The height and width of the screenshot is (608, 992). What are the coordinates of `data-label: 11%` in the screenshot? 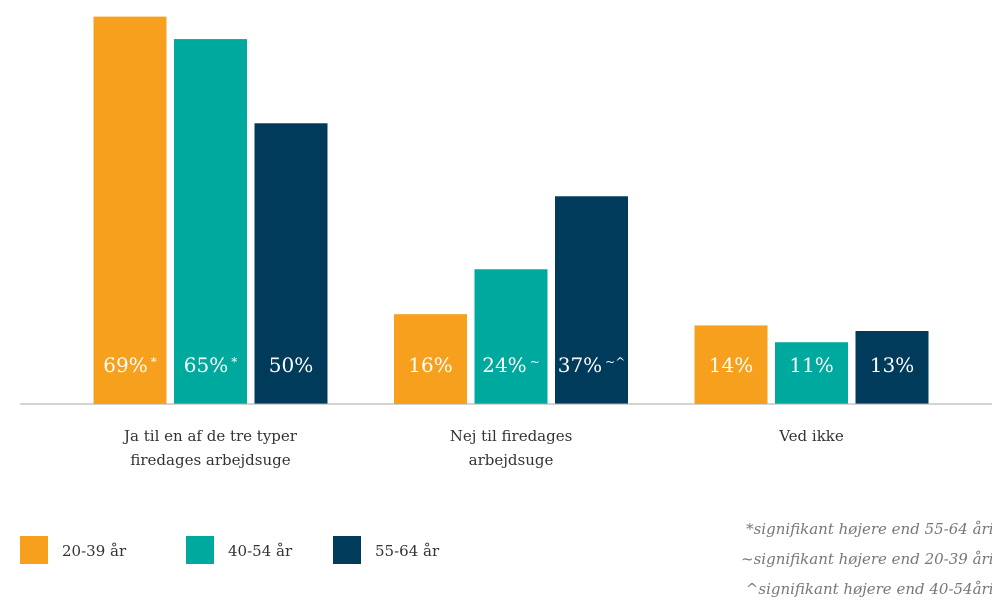 It's located at (811, 365).